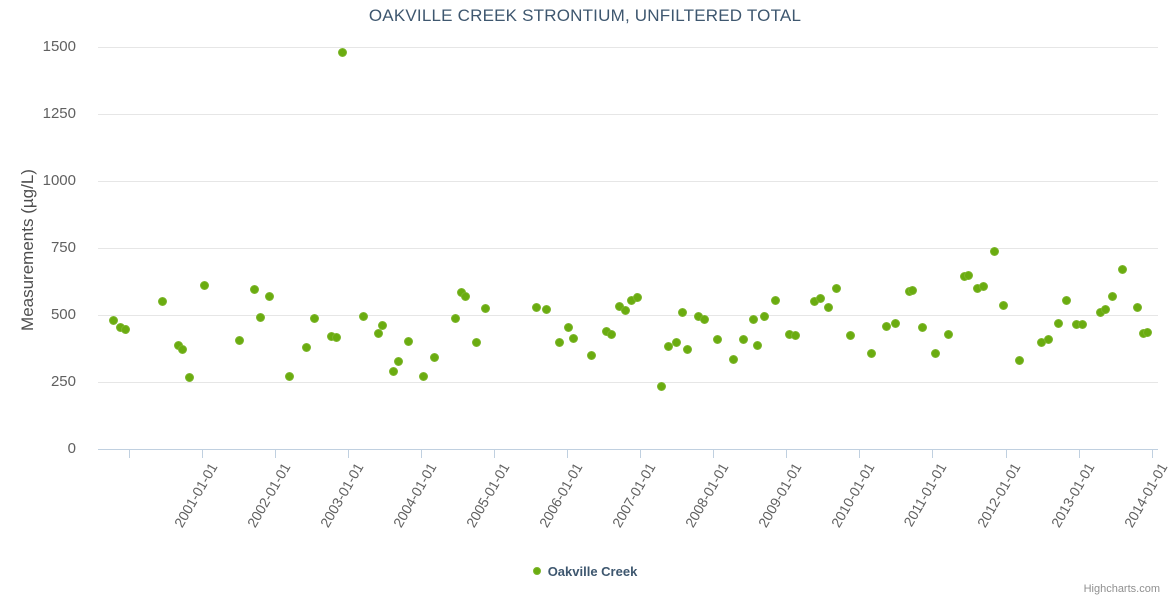 Image resolution: width=1170 pixels, height=600 pixels. Describe the element at coordinates (59, 113) in the screenshot. I see `y-tick-label: 1250` at that location.